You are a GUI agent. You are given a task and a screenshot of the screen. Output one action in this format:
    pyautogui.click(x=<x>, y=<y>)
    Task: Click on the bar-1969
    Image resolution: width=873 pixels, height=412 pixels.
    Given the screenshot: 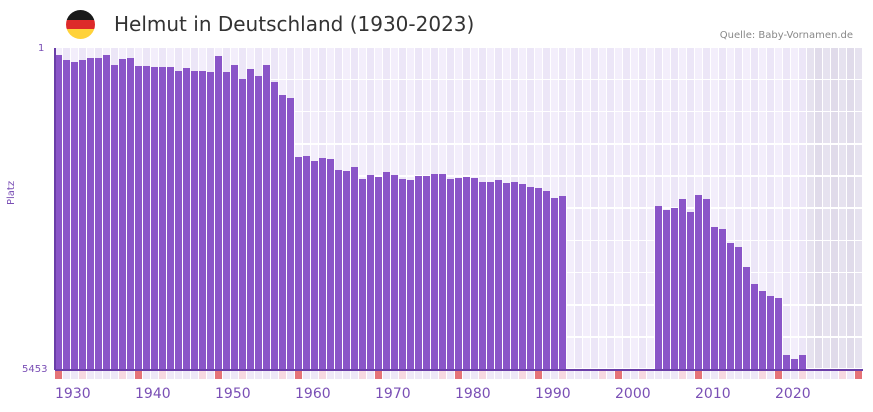 What is the action you would take?
    pyautogui.click(x=370, y=272)
    